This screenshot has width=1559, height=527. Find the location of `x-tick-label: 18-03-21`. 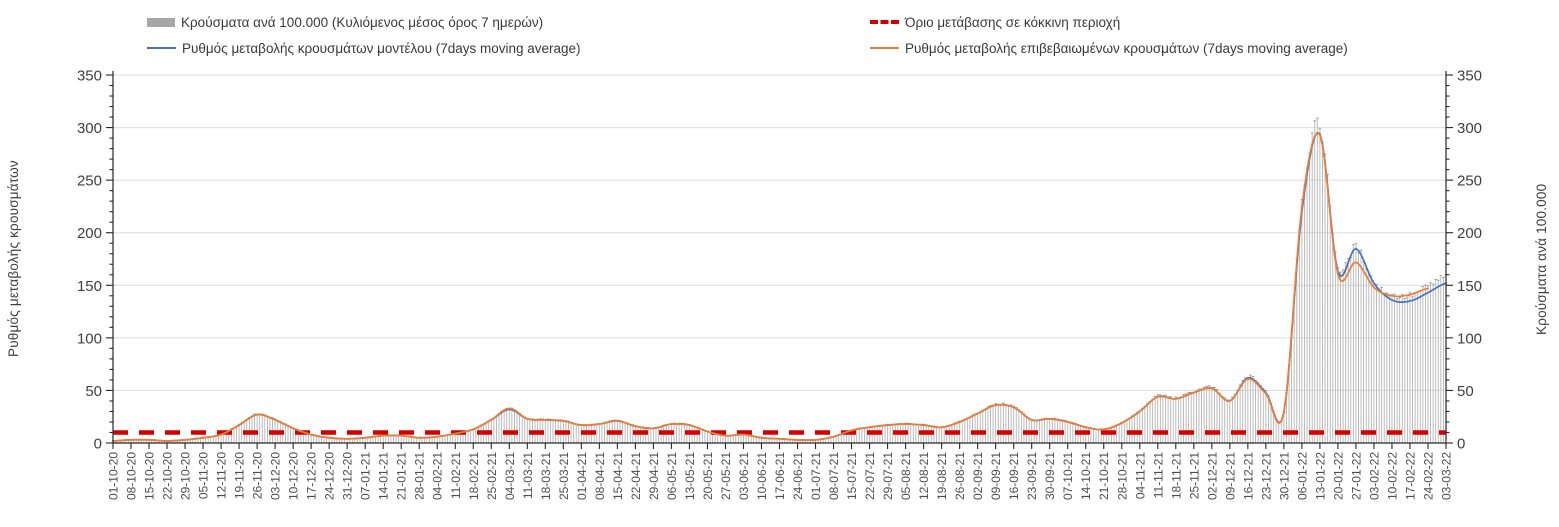

x-tick-label: 18-03-21 is located at coordinates (546, 476).